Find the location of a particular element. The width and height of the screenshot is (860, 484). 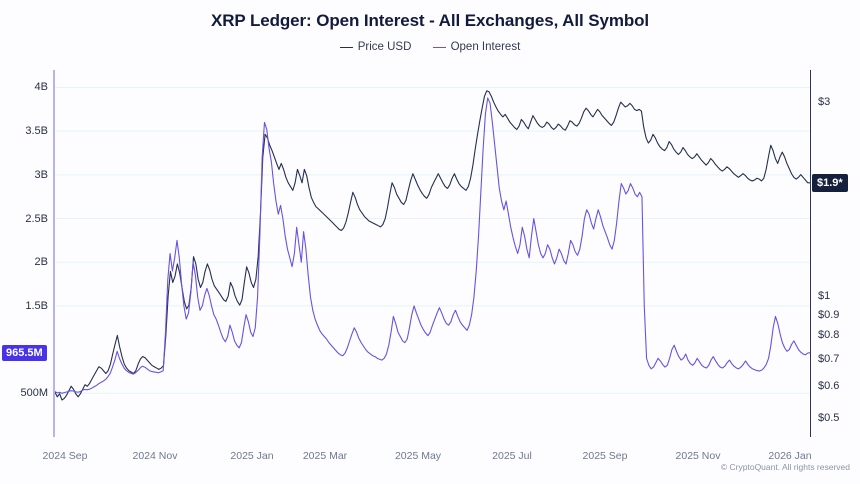

y-axis-left: 500M 1.5B 2B 2.5B 3B 3.5B 4B is located at coordinates (24, 253).